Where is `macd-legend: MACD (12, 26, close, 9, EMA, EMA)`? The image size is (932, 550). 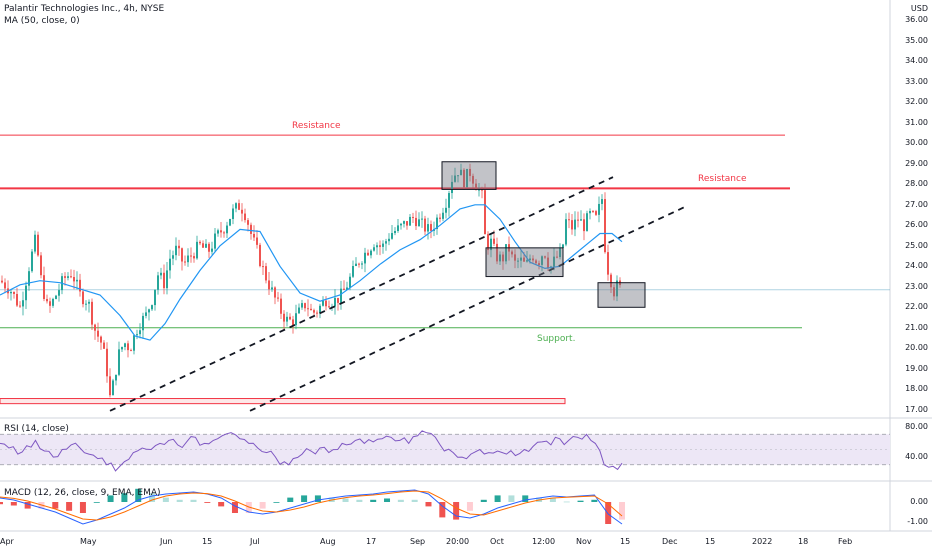
macd-legend: MACD (12, 26, close, 9, EMA, EMA) is located at coordinates (82, 493).